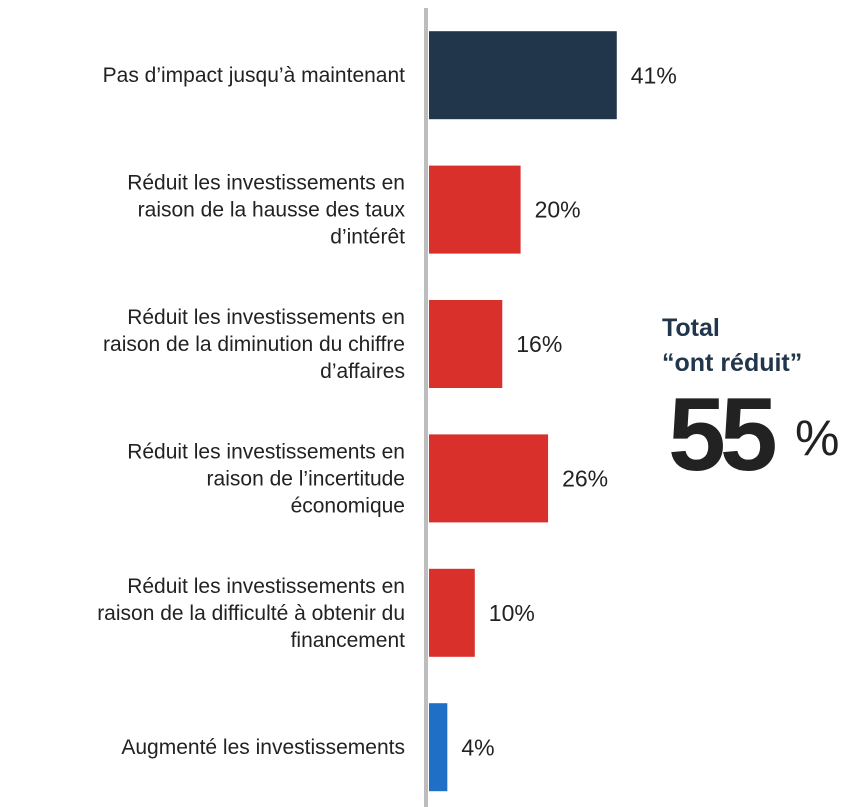 This screenshot has width=849, height=807. What do you see at coordinates (817, 438) in the screenshot?
I see `annotation-unit: %` at bounding box center [817, 438].